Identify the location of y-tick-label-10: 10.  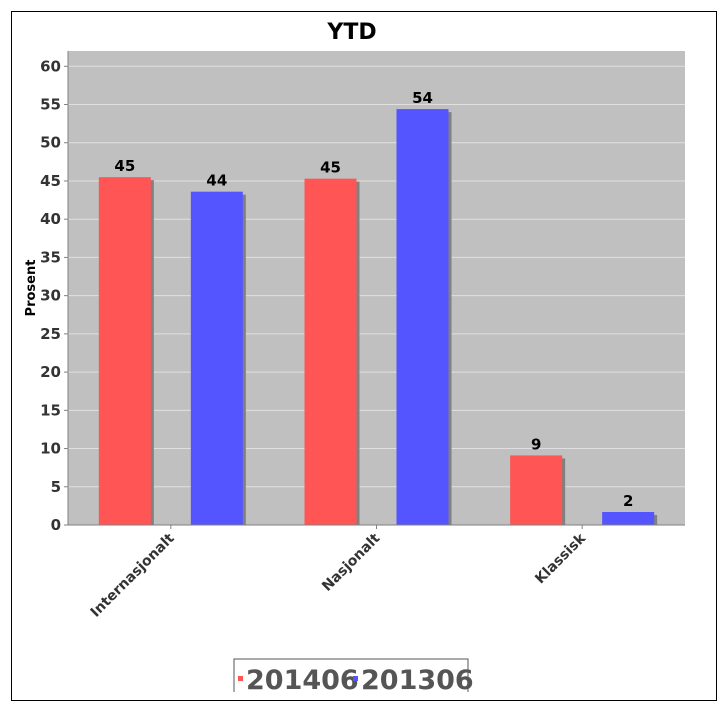
(50, 449).